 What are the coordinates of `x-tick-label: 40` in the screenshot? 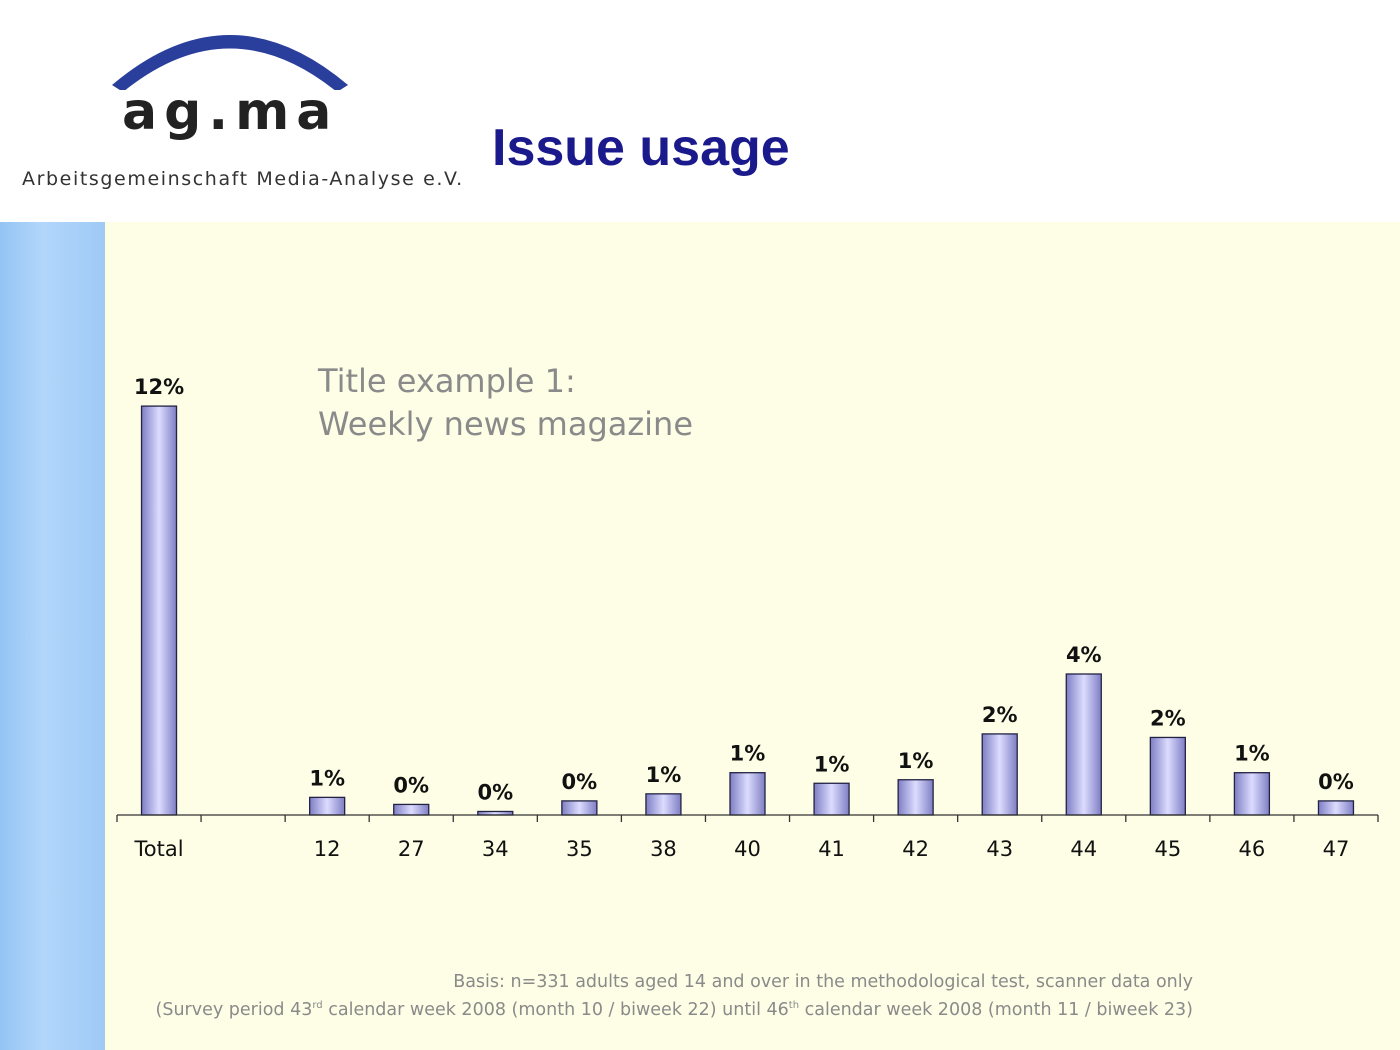 It's located at (747, 849).